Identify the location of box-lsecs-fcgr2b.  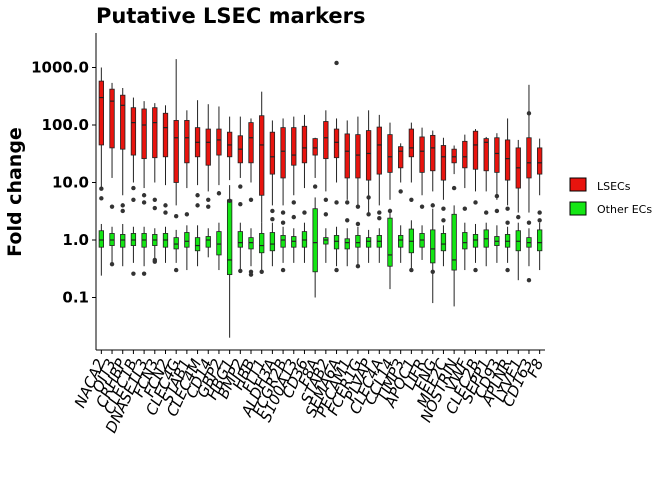
(283, 162).